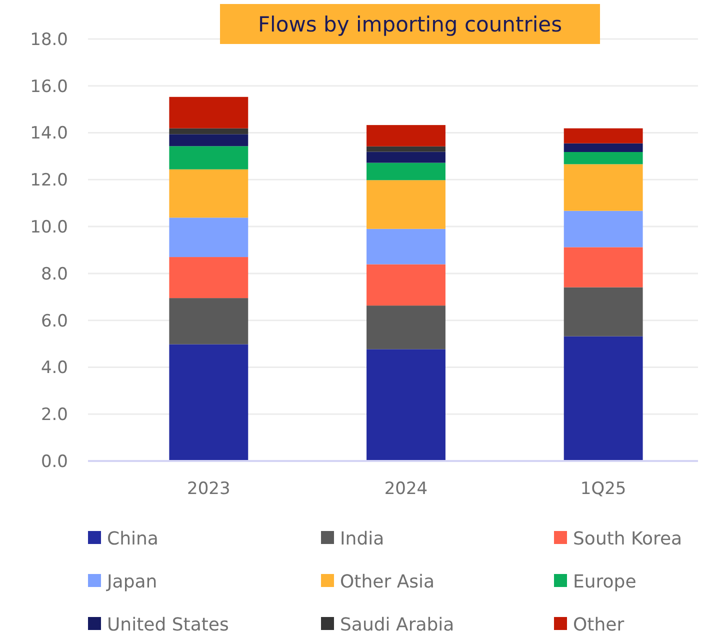 This screenshot has width=705, height=634. What do you see at coordinates (604, 581) in the screenshot?
I see `legend-label: Europe` at bounding box center [604, 581].